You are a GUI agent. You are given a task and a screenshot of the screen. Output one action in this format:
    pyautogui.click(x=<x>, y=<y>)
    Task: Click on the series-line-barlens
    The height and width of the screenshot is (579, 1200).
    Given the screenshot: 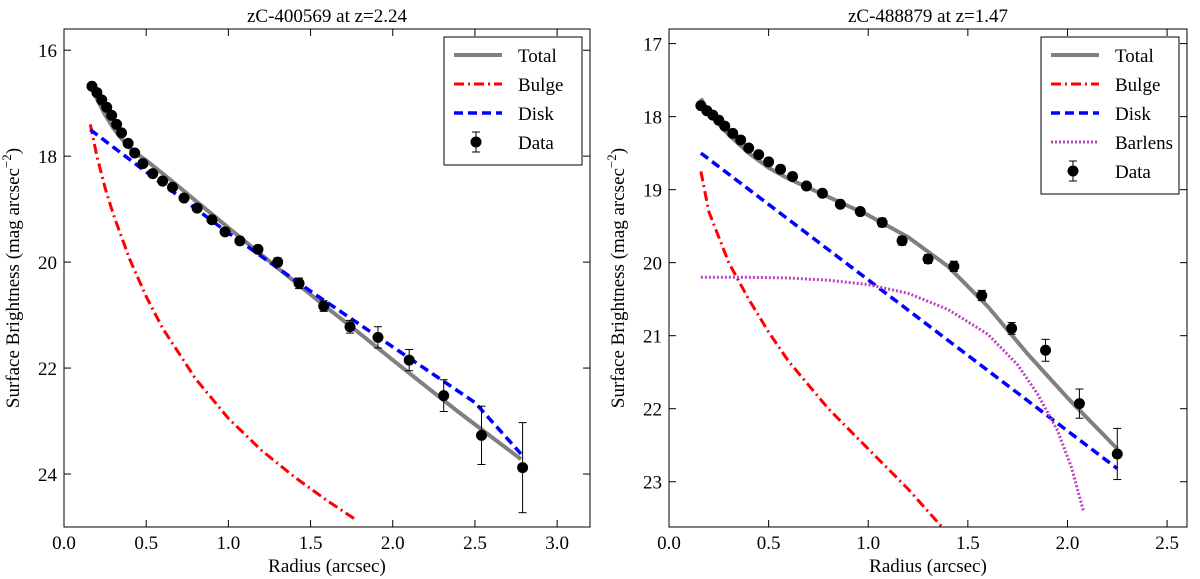 What is the action you would take?
    pyautogui.click(x=892, y=393)
    